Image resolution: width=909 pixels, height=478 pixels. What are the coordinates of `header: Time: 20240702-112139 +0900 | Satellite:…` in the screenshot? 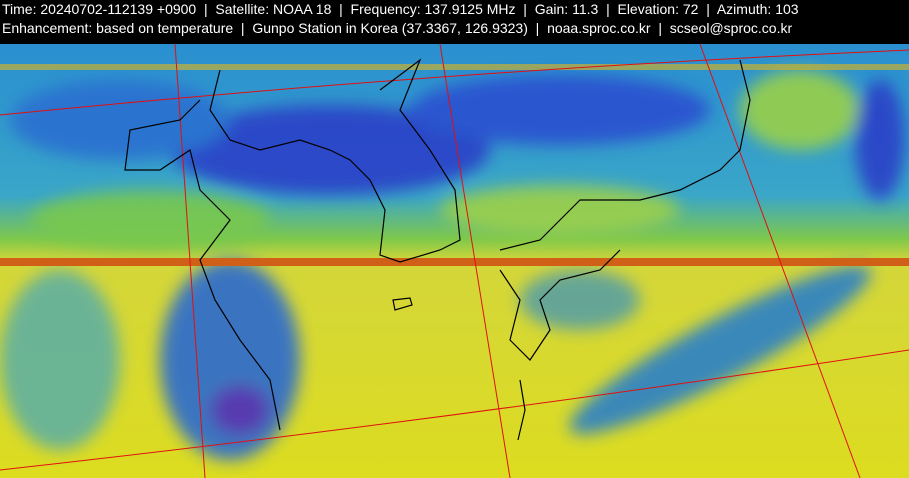 It's located at (454, 22).